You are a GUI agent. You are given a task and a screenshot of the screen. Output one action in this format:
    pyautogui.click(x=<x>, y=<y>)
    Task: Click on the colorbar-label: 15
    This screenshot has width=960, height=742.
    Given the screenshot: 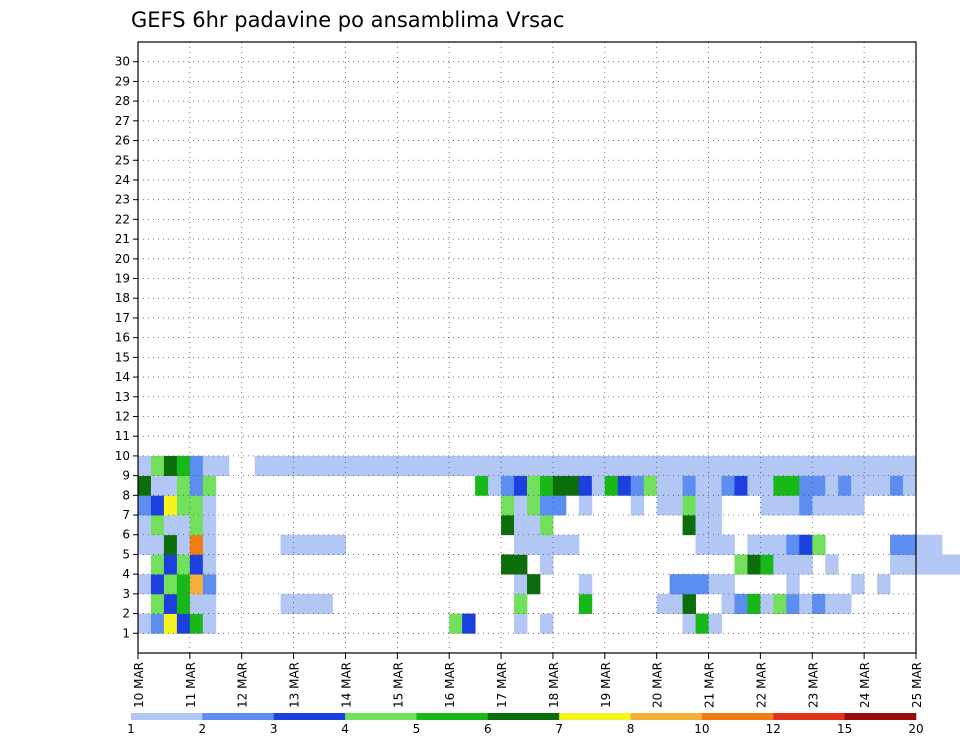 What is the action you would take?
    pyautogui.click(x=844, y=729)
    